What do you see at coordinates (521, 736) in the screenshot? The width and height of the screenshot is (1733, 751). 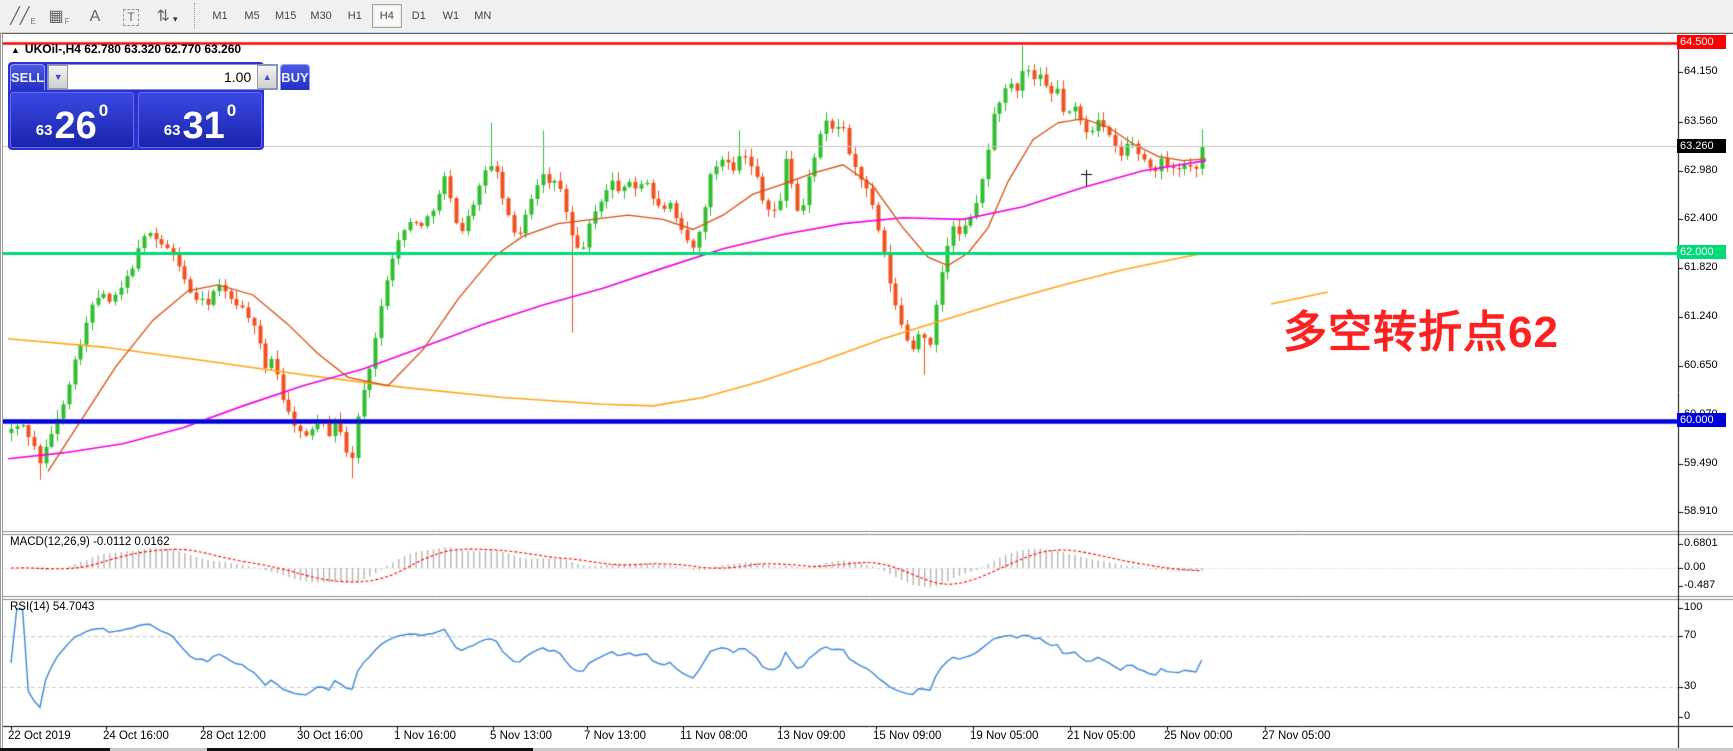 I see `time-tick-label: 5 Nov 13:00` at bounding box center [521, 736].